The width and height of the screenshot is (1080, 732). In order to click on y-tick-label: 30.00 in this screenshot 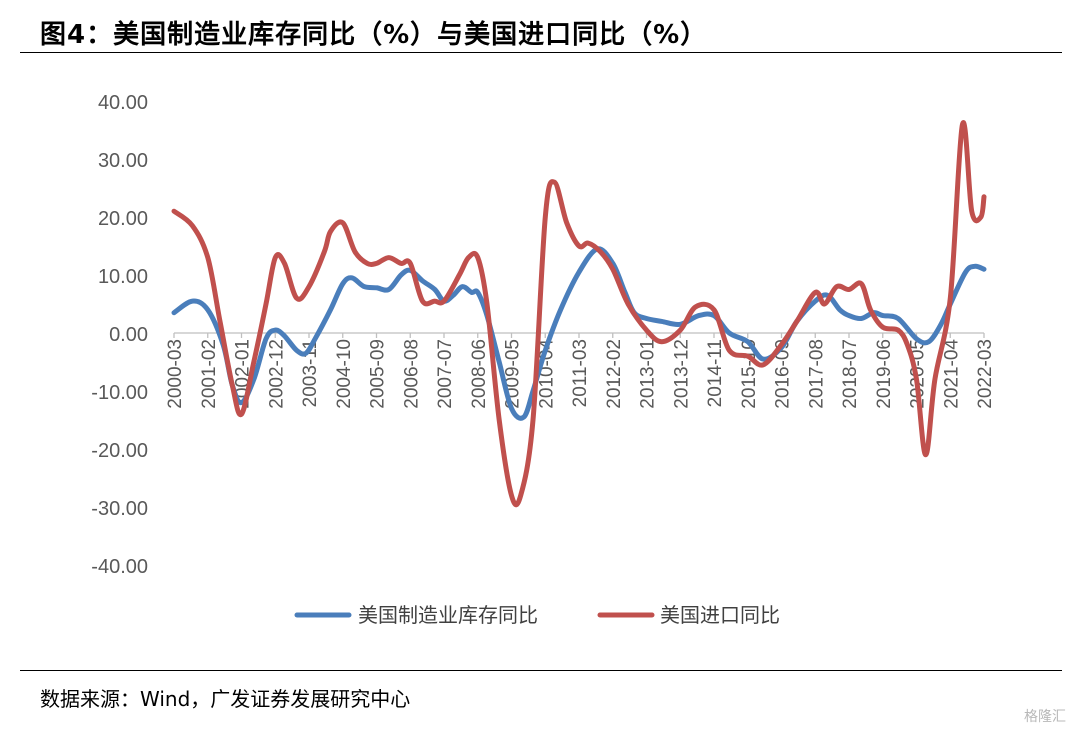, I will do `click(123, 161)`.